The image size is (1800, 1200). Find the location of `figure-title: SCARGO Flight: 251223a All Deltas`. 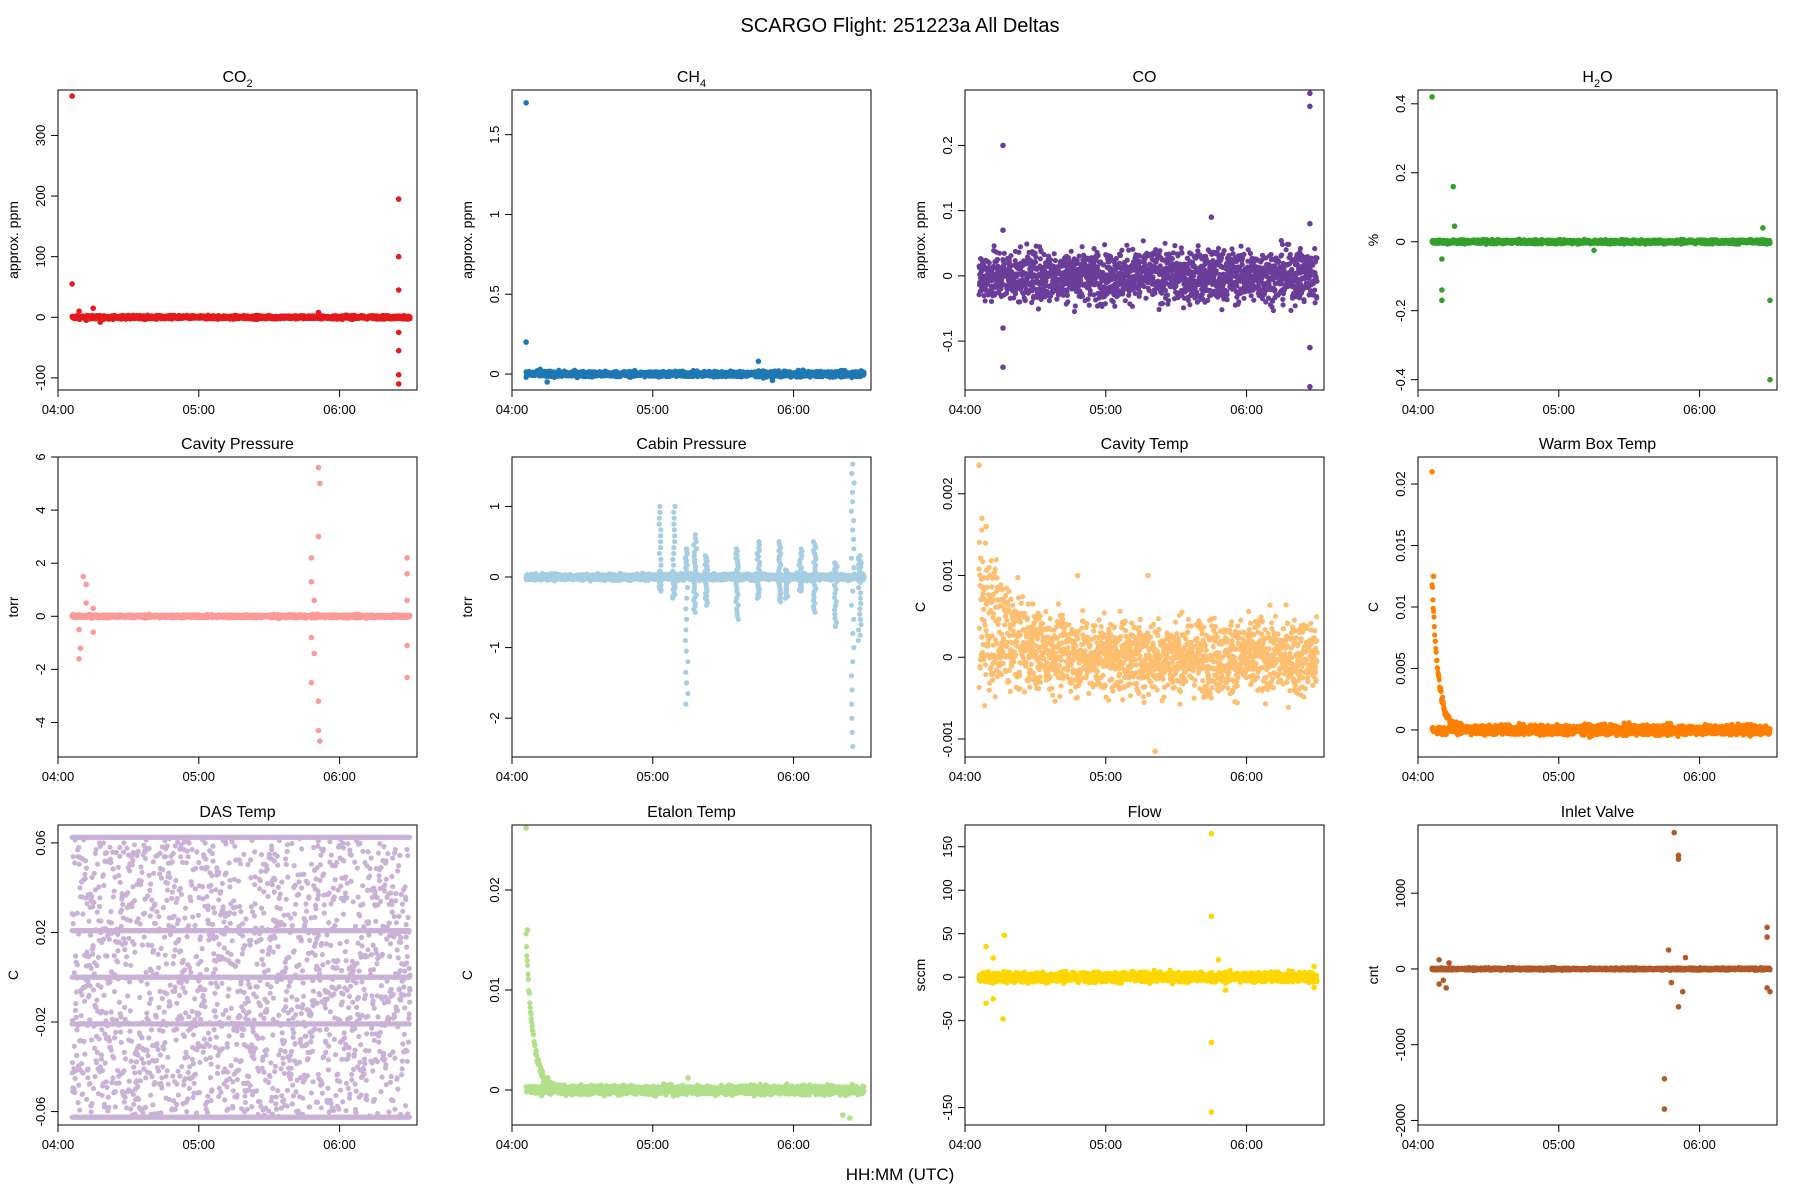

figure-title: SCARGO Flight: 251223a All Deltas is located at coordinates (899, 26).